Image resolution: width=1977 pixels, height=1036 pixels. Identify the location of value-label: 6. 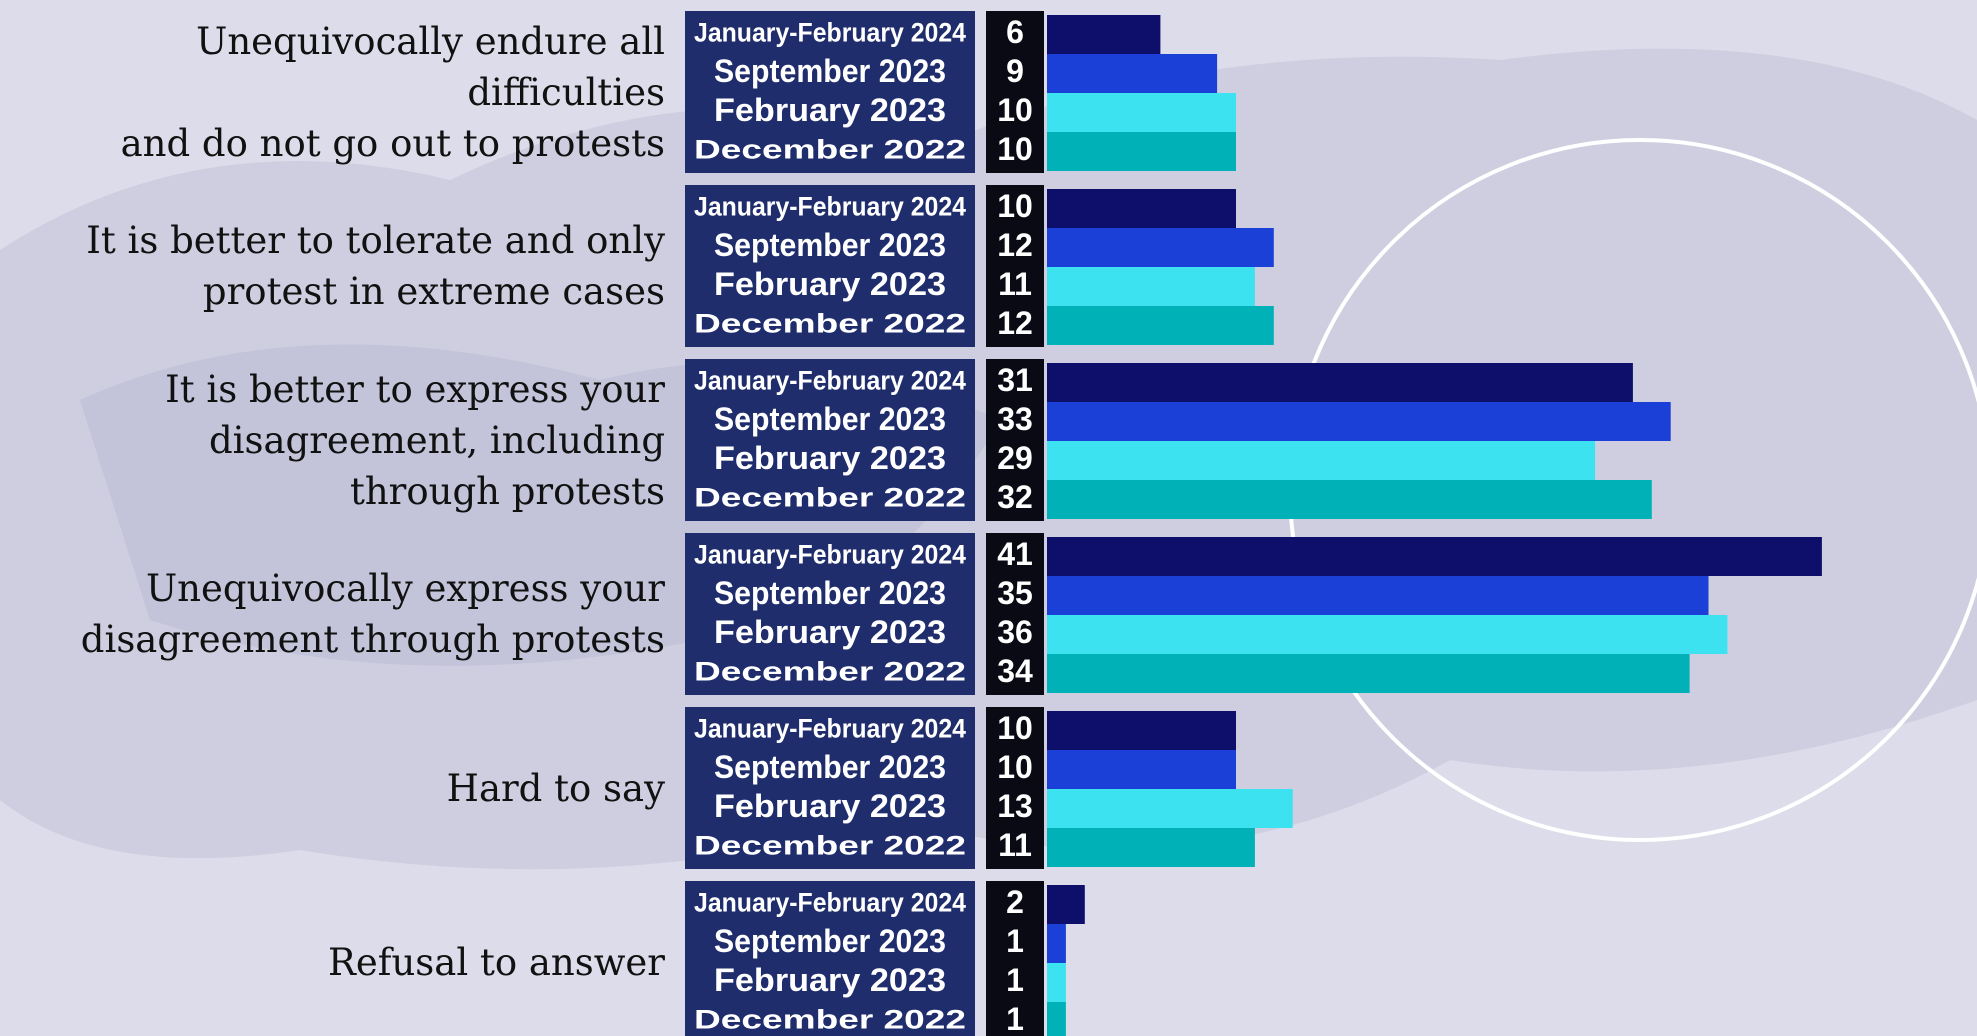
(1015, 32).